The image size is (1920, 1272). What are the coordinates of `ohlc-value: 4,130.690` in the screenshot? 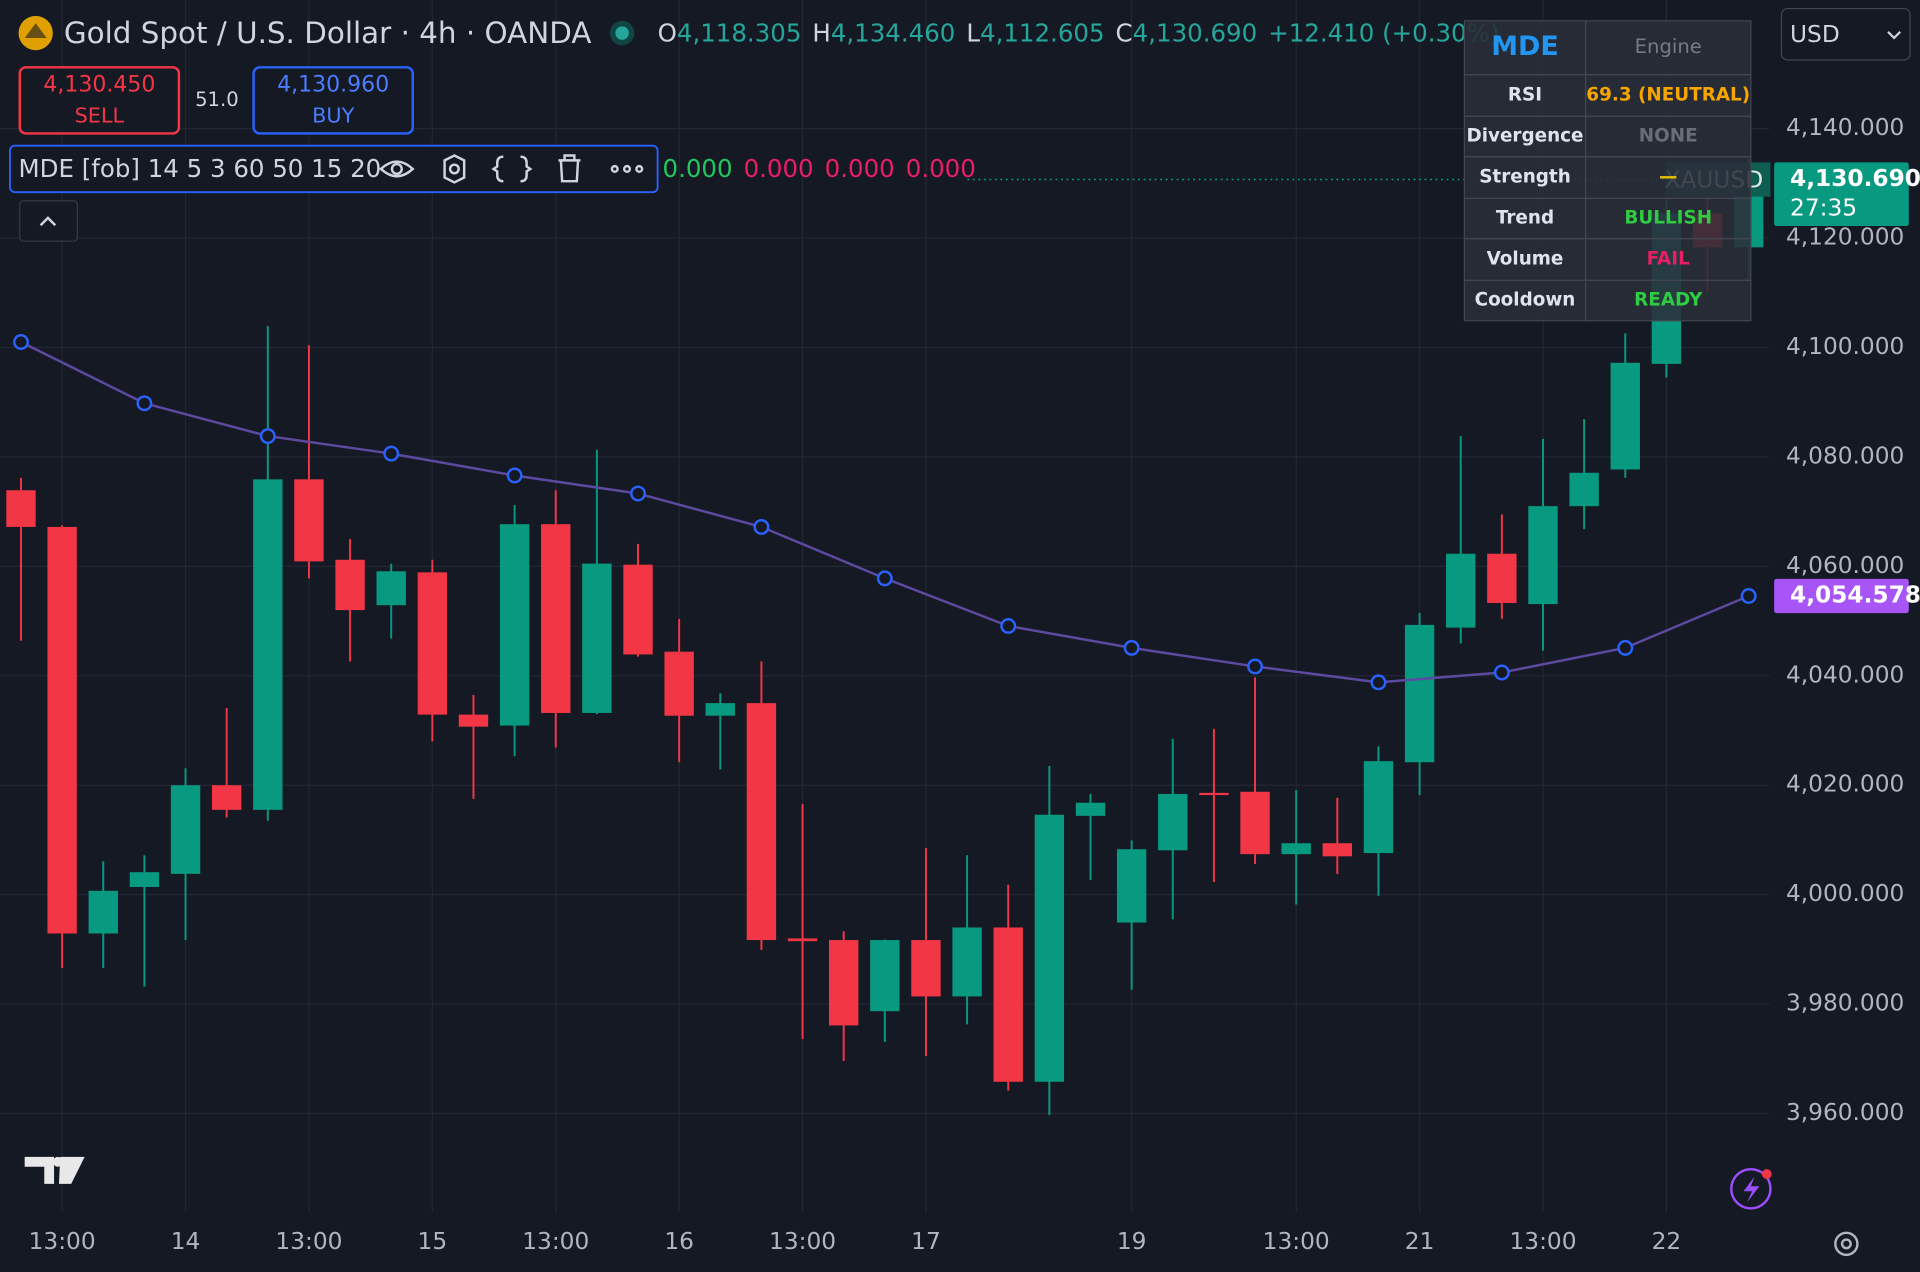 It's located at (1195, 32).